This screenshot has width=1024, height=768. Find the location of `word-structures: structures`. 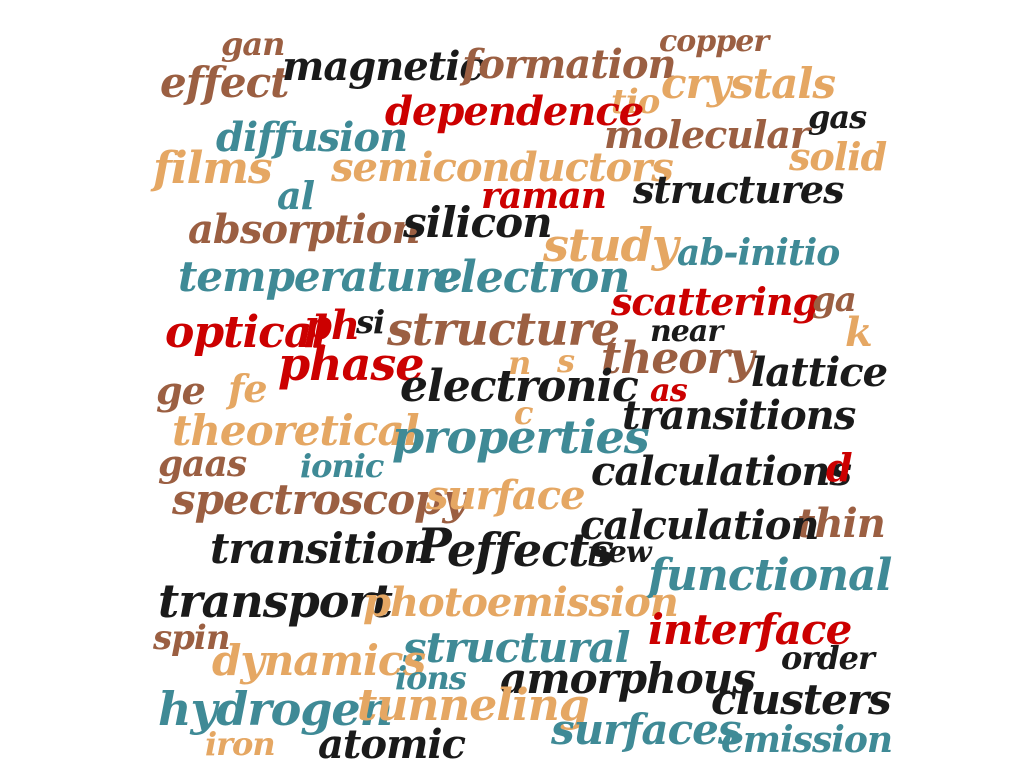

word-structures: structures is located at coordinates (739, 189).